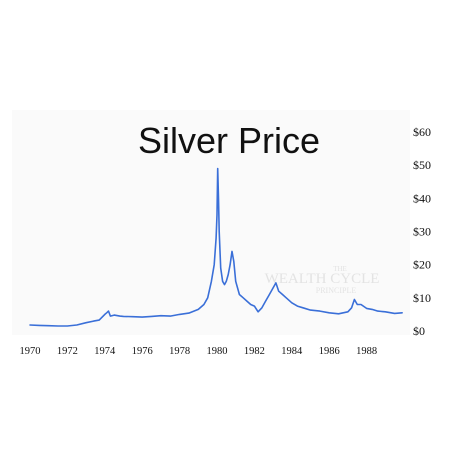  Describe the element at coordinates (67, 351) in the screenshot. I see `x-tick-label: 1972` at that location.